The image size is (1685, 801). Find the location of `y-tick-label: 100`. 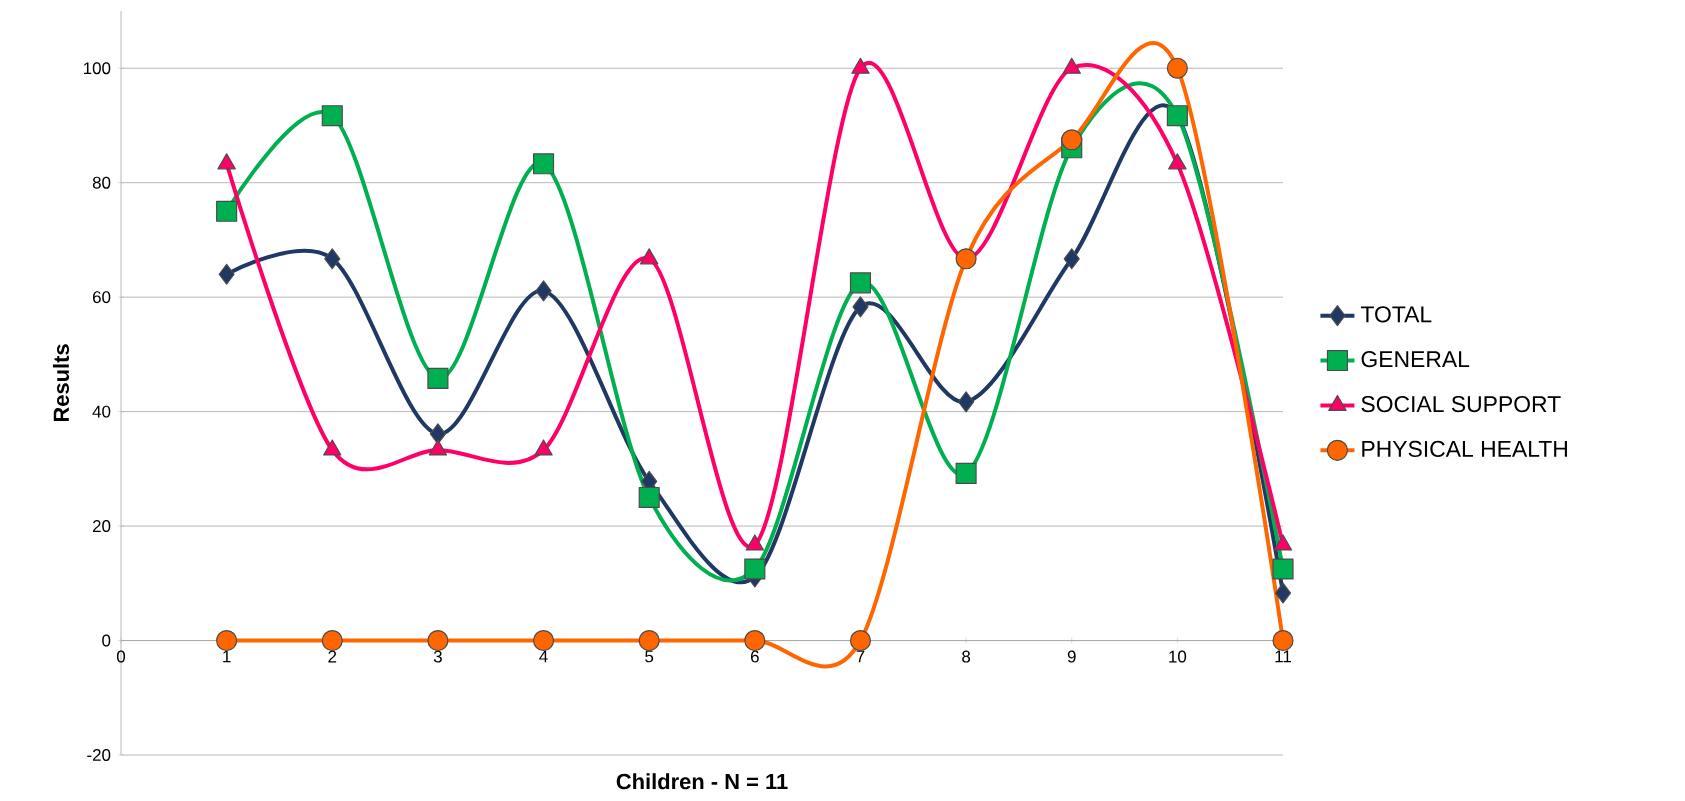

y-tick-label: 100 is located at coordinates (97, 68).